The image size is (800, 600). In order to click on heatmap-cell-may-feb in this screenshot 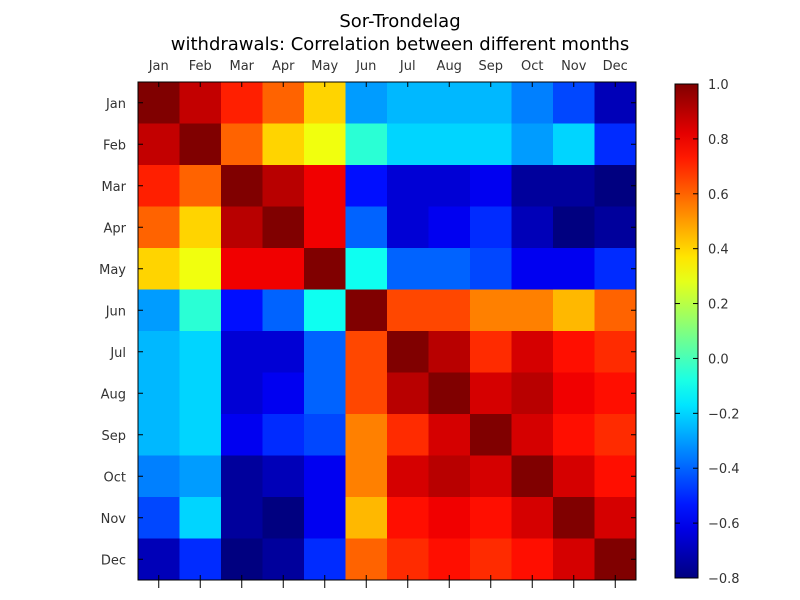, I will do `click(200, 269)`.